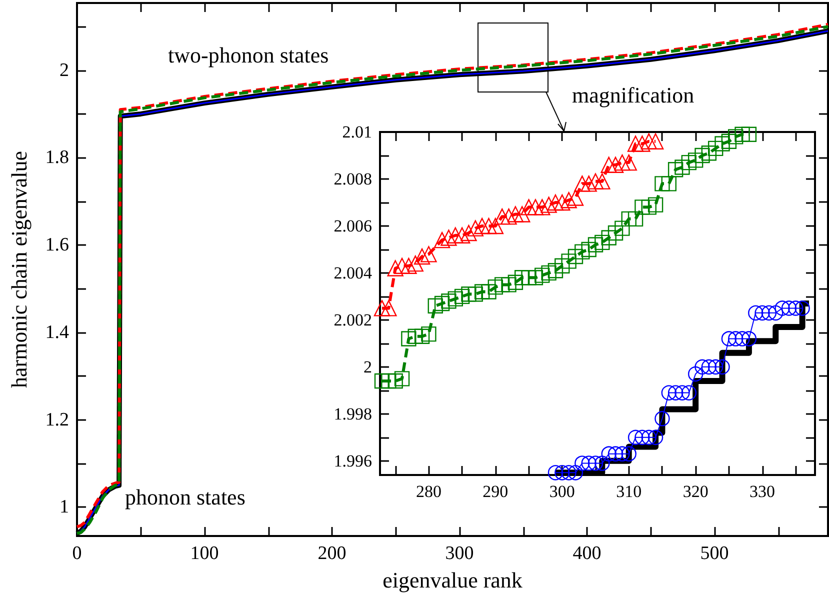  Describe the element at coordinates (185, 497) in the screenshot. I see `annotation: phonon states` at that location.